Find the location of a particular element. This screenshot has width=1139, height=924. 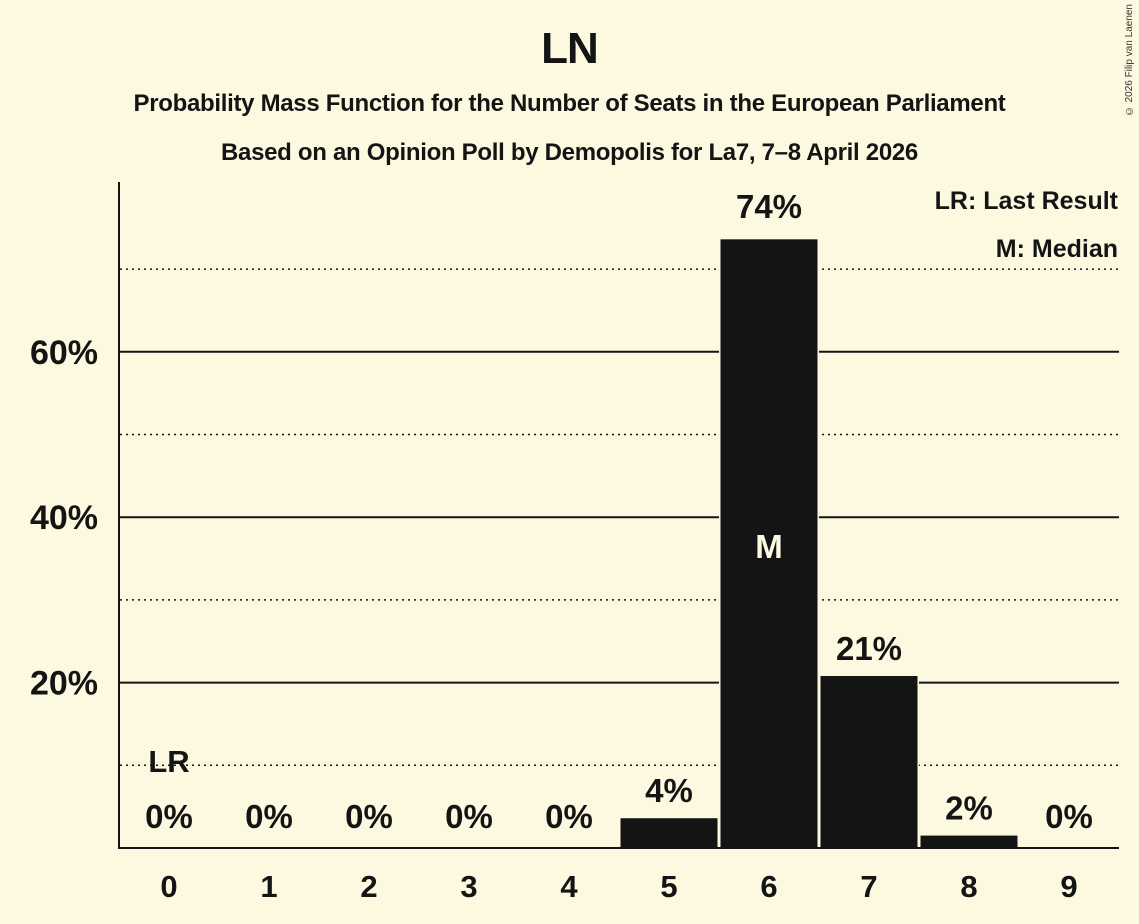

x-tick-label: 8 is located at coordinates (968, 886).